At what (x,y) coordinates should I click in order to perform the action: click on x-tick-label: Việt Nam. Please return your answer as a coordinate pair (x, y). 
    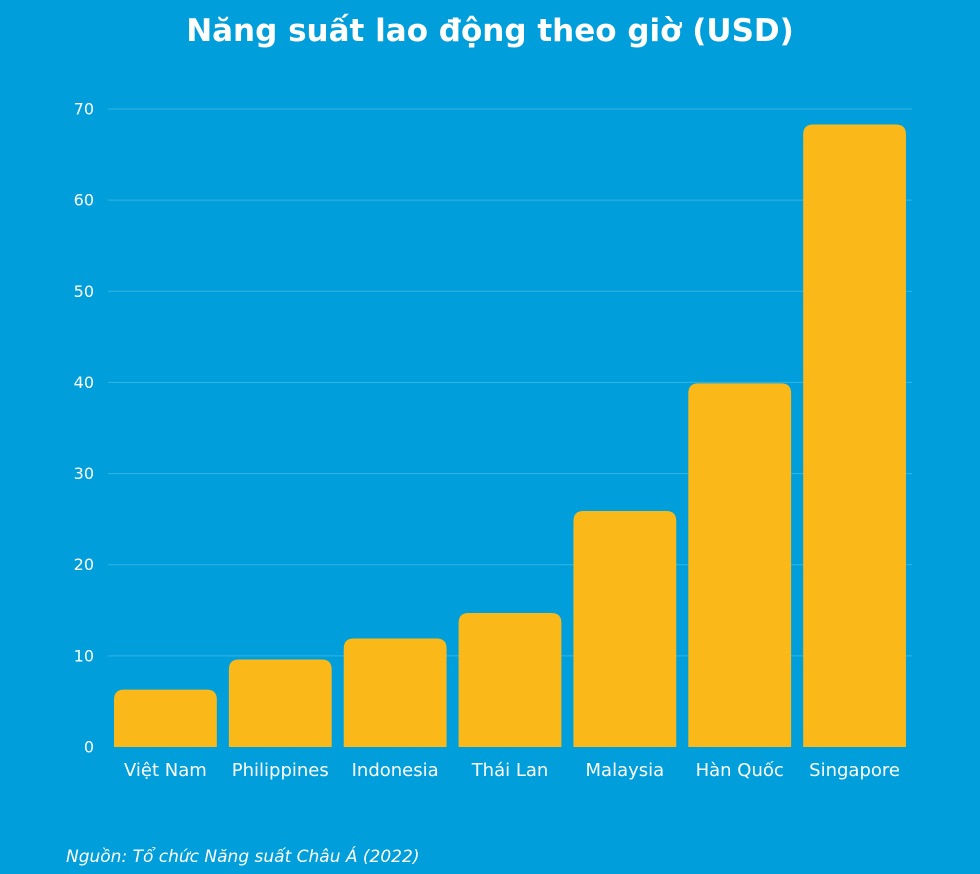
    Looking at the image, I should click on (165, 770).